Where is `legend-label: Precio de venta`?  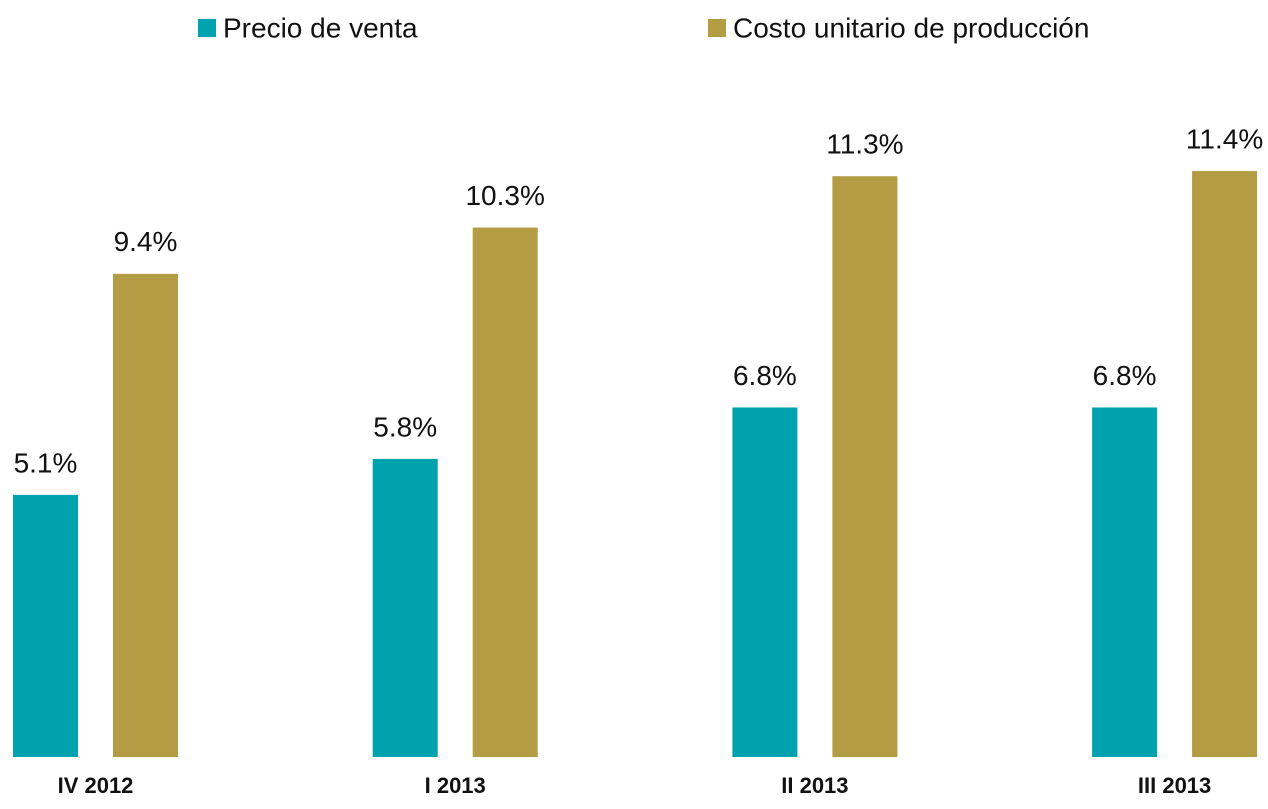 legend-label: Precio de venta is located at coordinates (320, 27).